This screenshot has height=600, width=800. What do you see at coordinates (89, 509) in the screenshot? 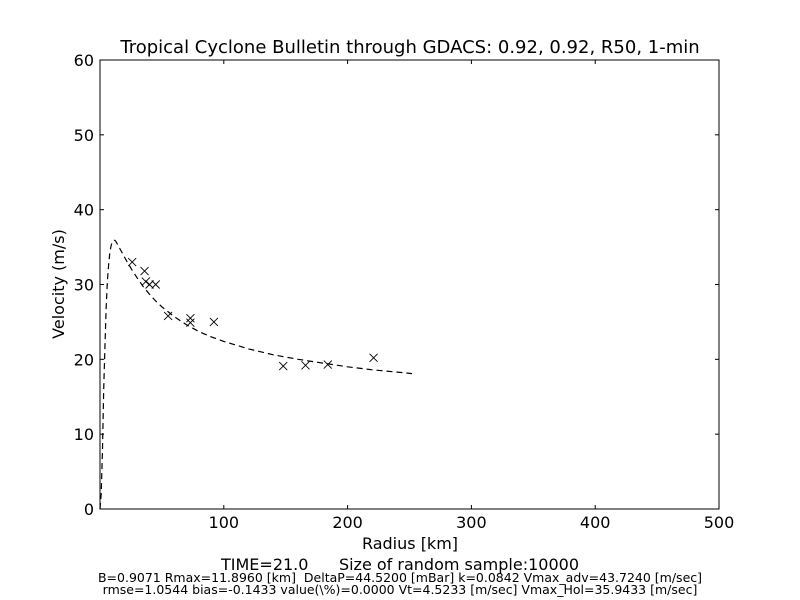
I see `y-tick-label: 0` at bounding box center [89, 509].